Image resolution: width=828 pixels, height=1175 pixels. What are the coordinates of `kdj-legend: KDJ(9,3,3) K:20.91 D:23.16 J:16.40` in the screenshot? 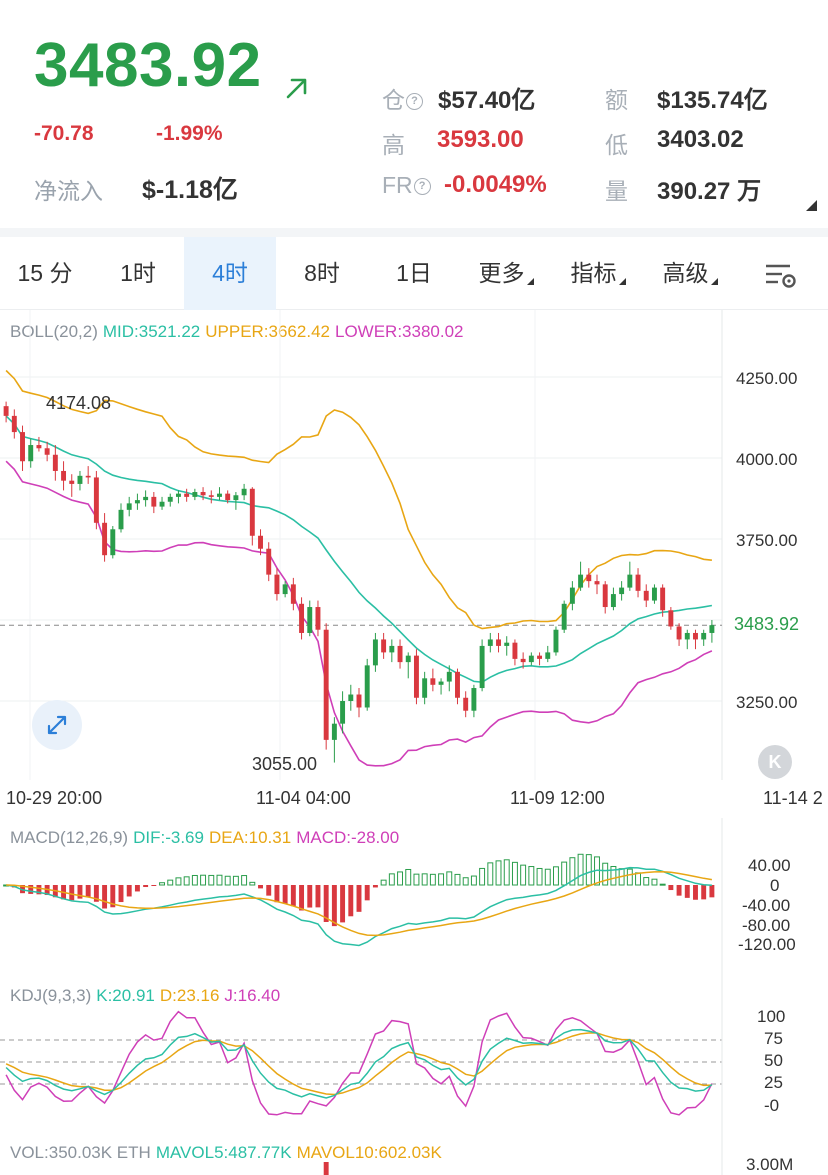 It's located at (147, 996).